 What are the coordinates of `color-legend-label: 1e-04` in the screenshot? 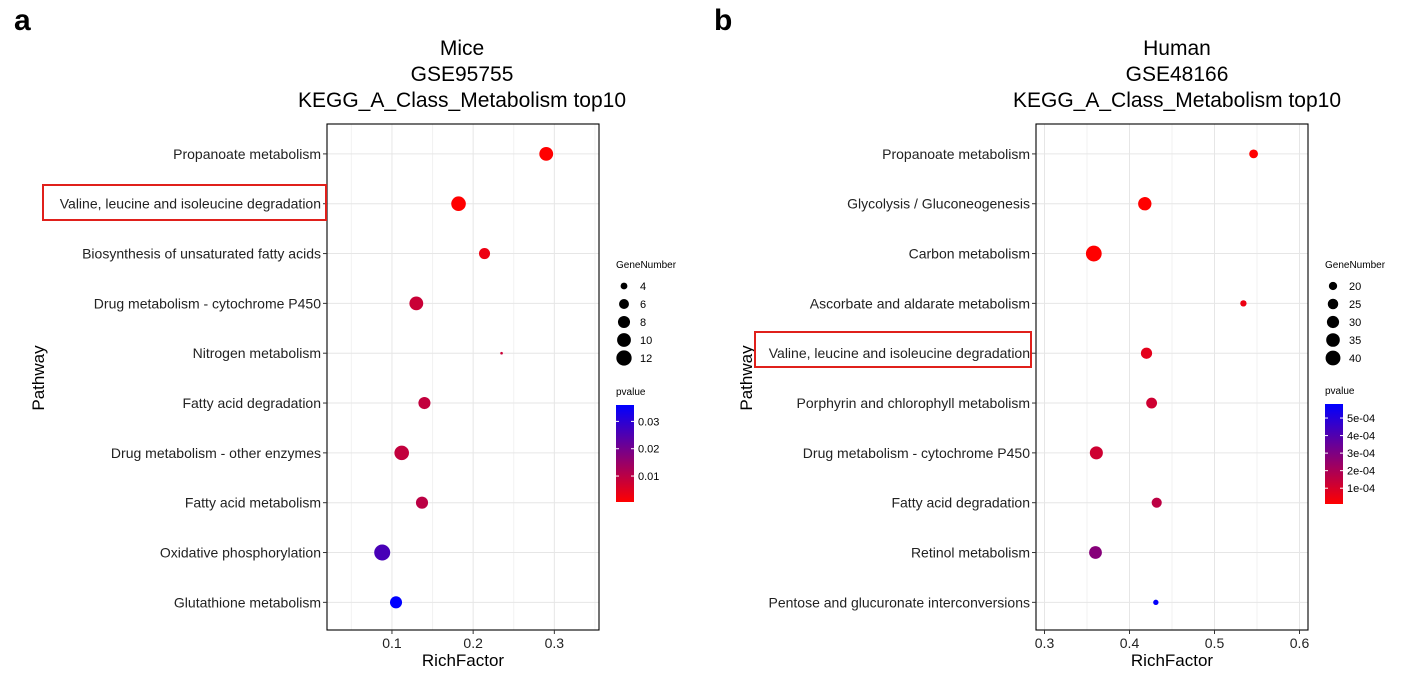 It's located at (1361, 489).